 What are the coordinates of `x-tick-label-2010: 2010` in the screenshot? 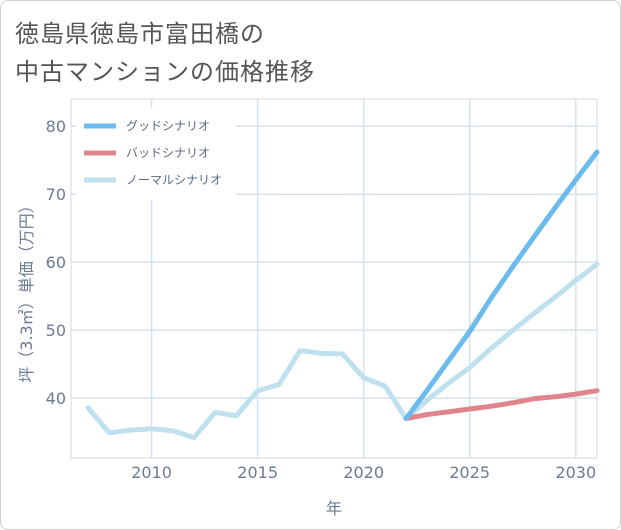 It's located at (151, 472).